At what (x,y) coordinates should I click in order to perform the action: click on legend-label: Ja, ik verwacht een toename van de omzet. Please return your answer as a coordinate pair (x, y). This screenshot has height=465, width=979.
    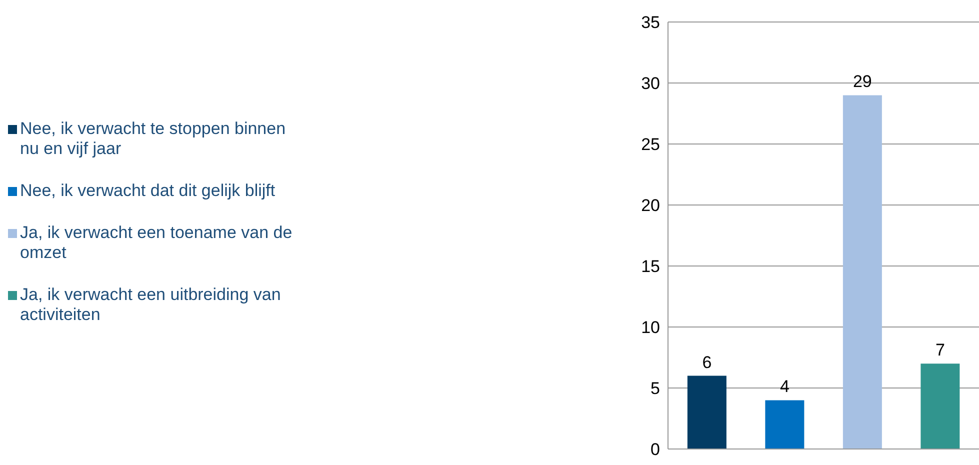
    Looking at the image, I should click on (157, 242).